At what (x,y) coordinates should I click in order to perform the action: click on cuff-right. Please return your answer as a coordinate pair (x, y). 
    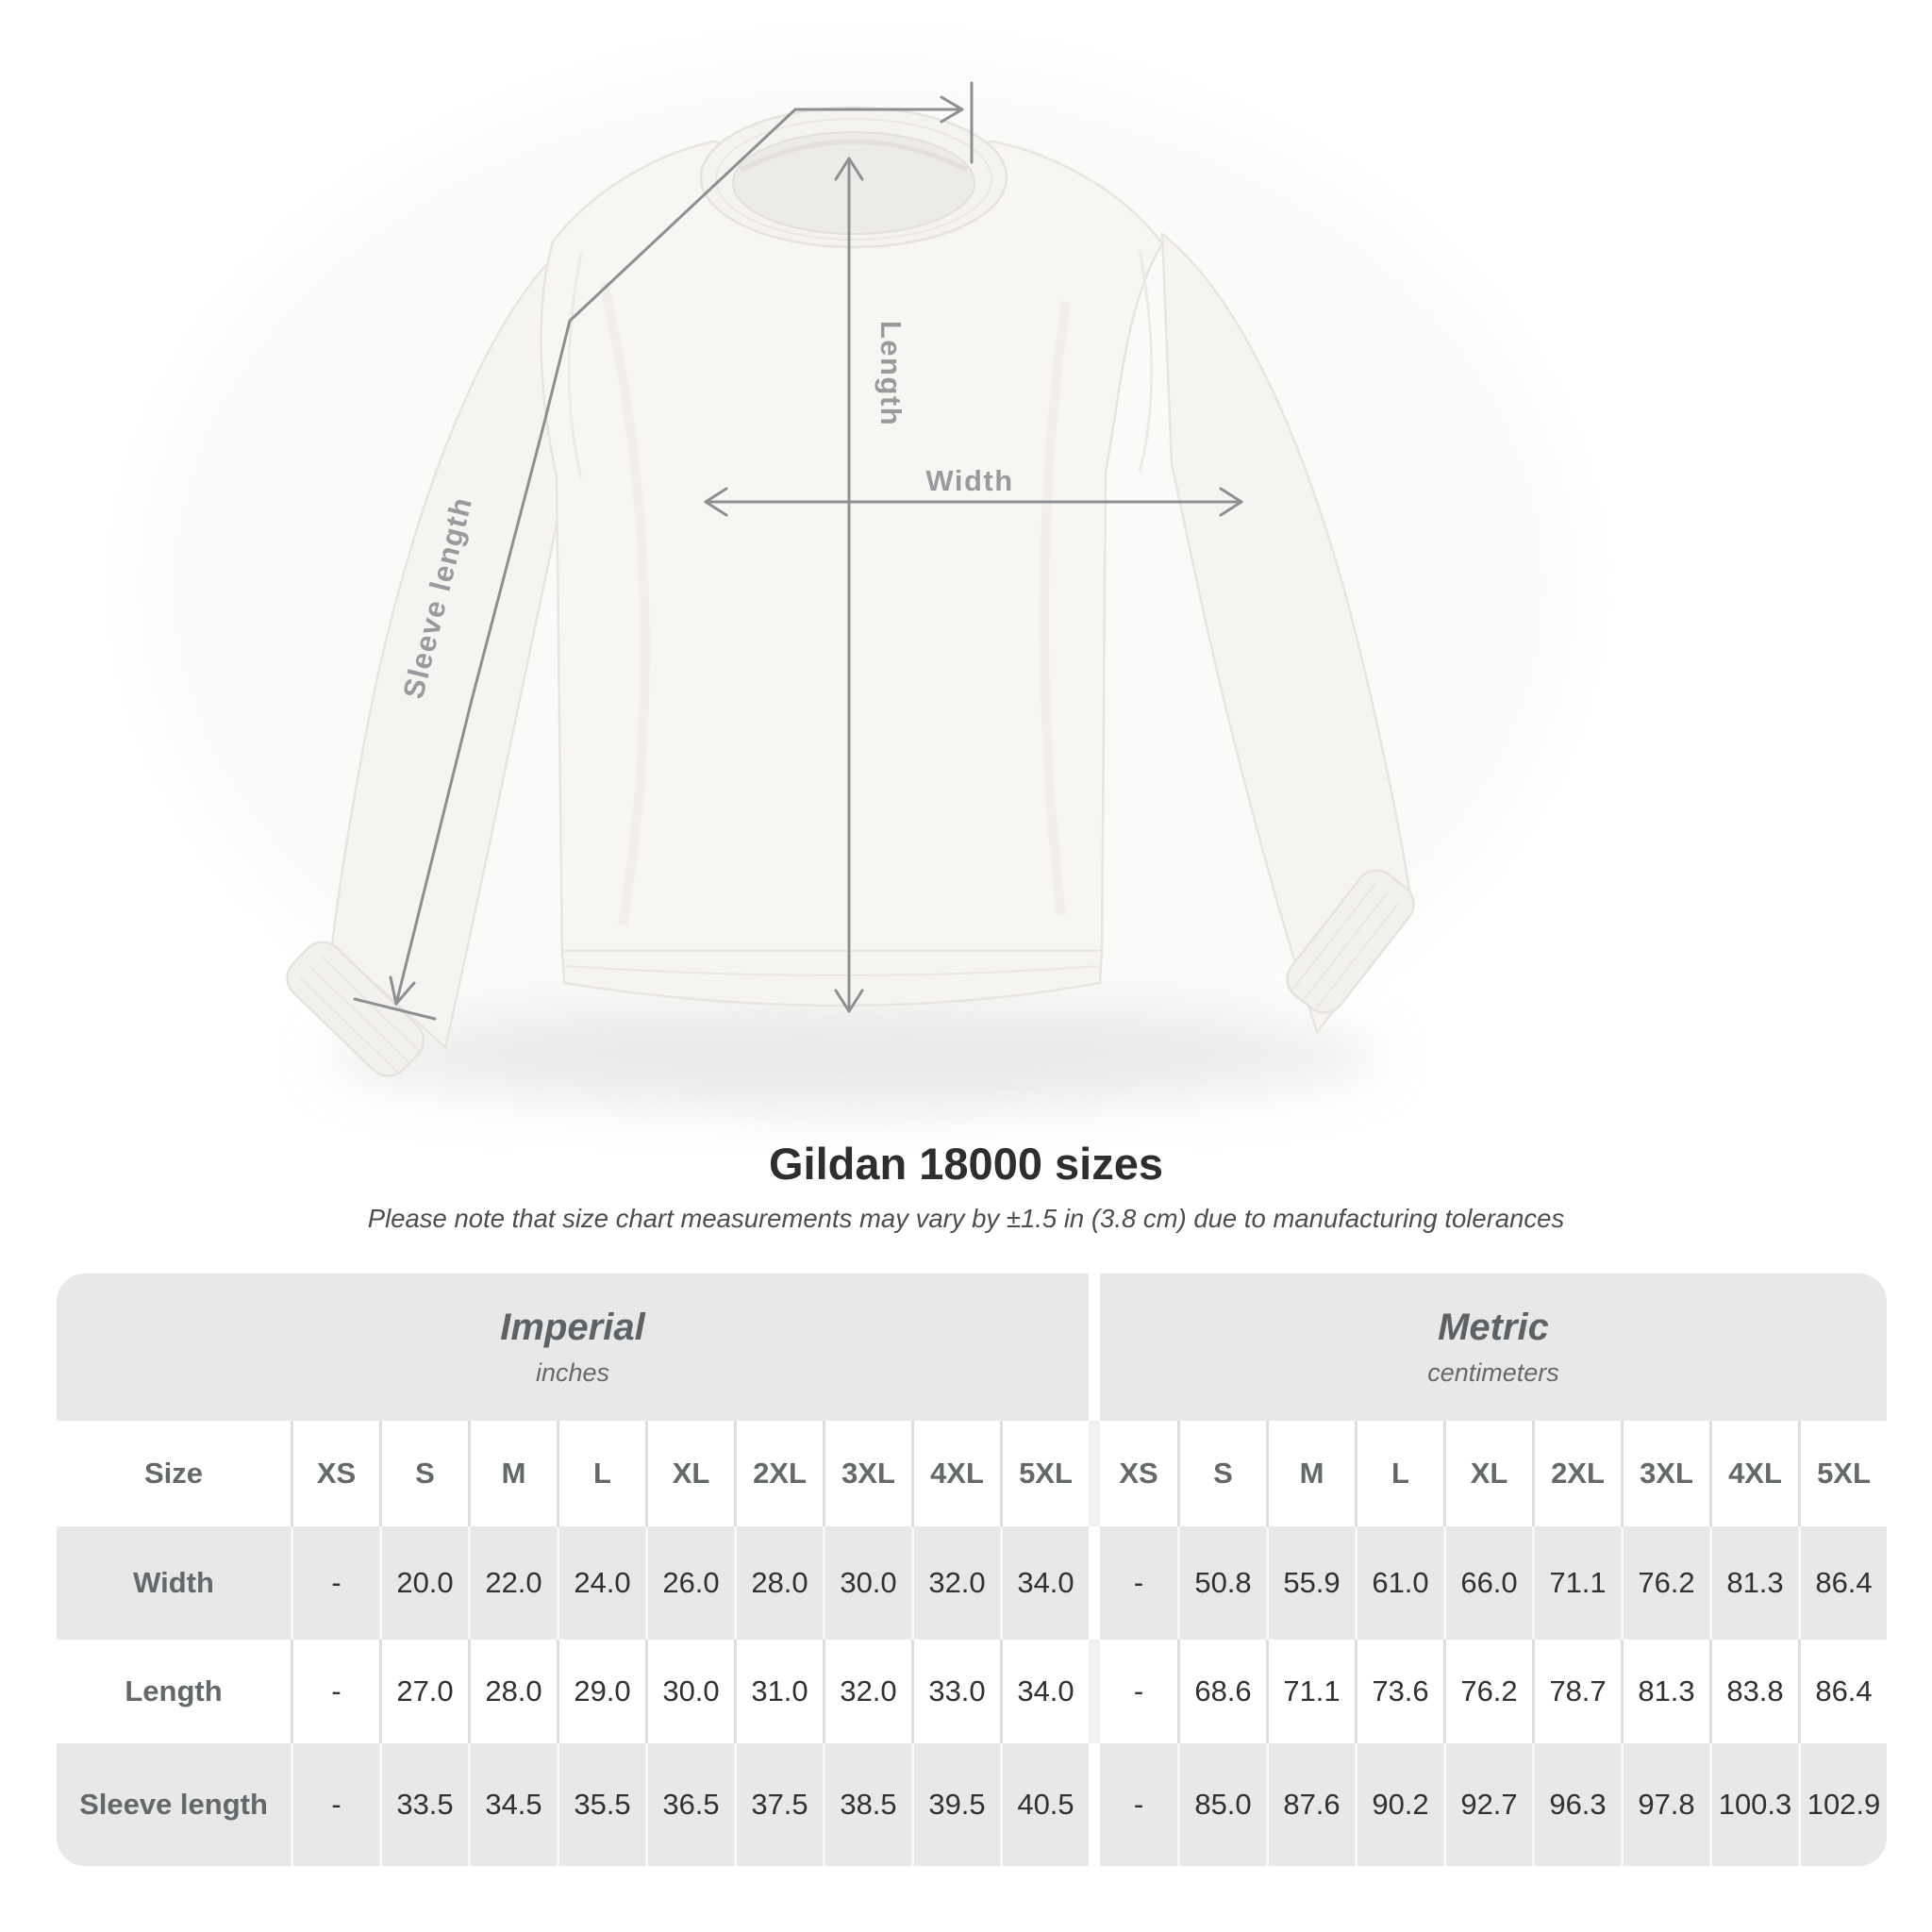
    Looking at the image, I should click on (1351, 942).